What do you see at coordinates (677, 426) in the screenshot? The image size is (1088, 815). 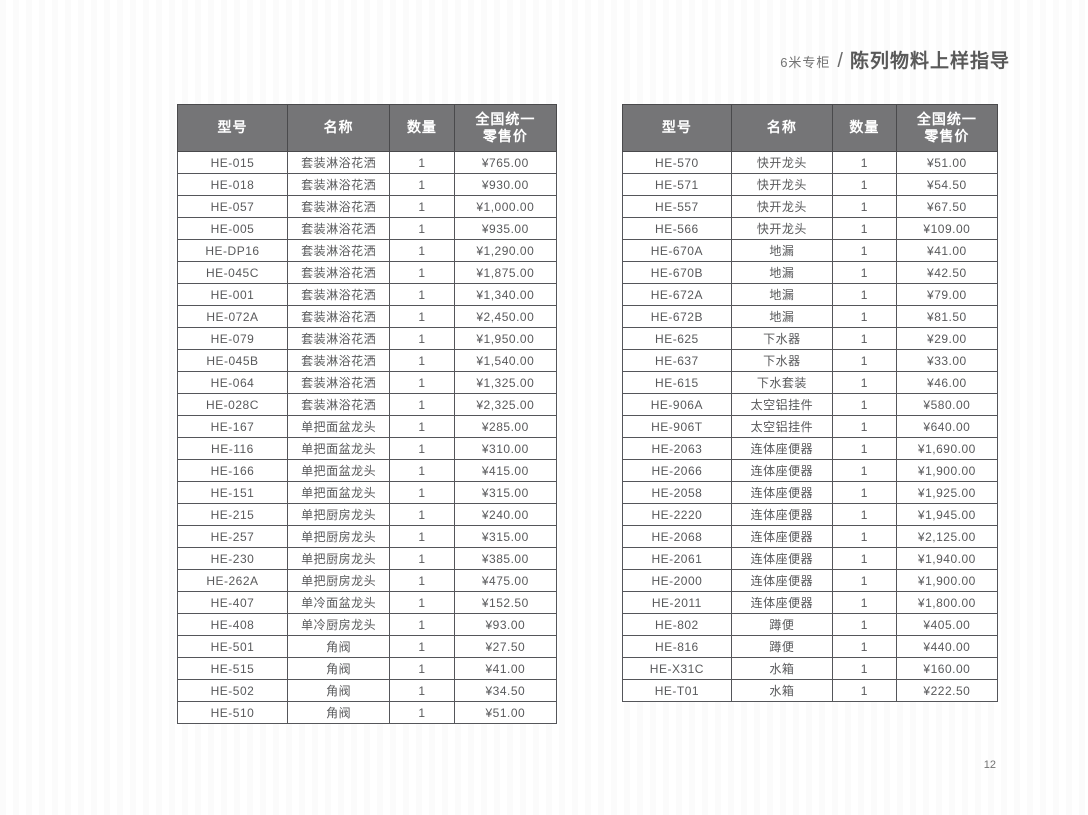 I see `model-cell: HE-906T` at bounding box center [677, 426].